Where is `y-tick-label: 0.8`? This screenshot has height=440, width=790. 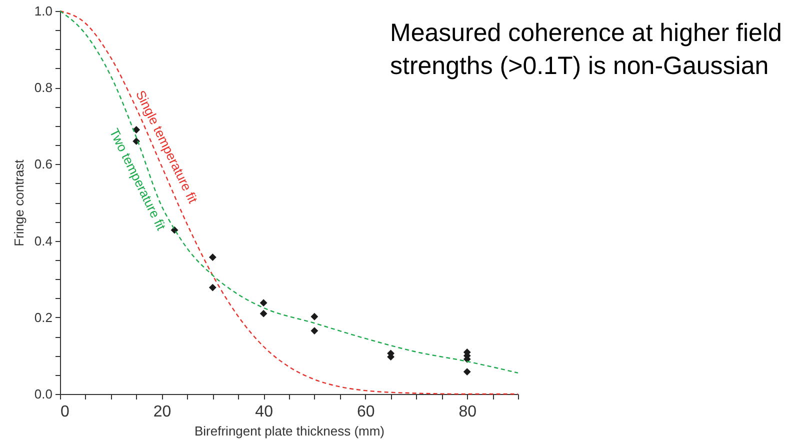 y-tick-label: 0.8 is located at coordinates (43, 88).